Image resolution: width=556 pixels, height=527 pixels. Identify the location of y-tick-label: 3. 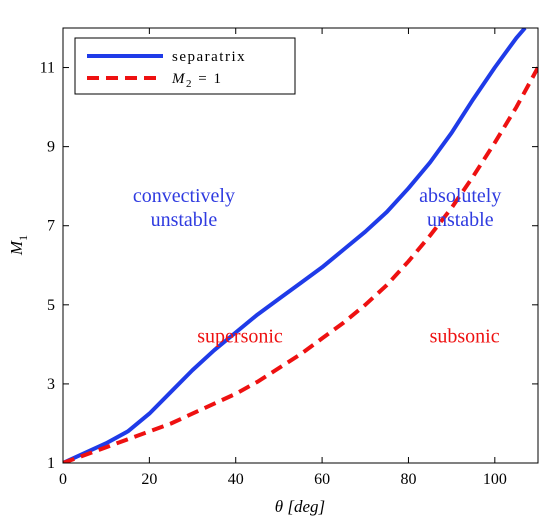
(51, 384).